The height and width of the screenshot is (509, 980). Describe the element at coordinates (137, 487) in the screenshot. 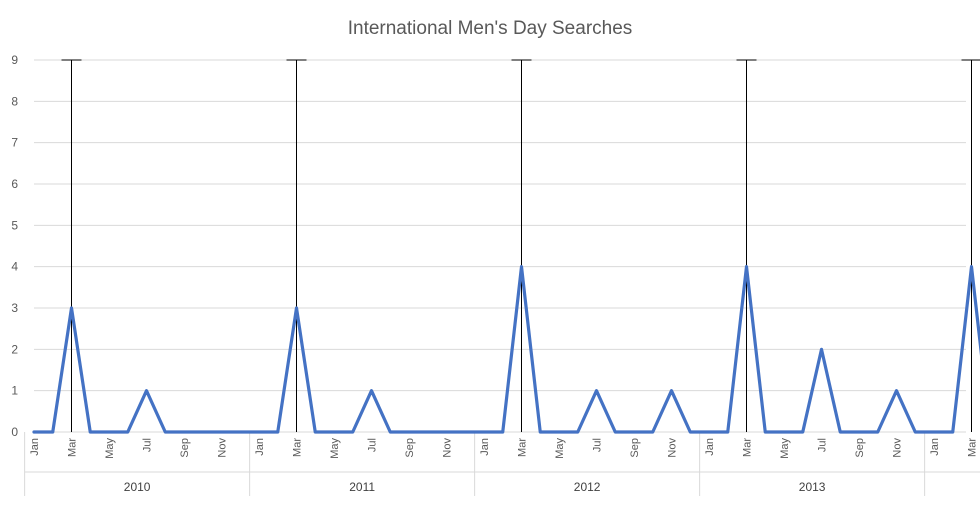

I see `year-label: 2010` at that location.